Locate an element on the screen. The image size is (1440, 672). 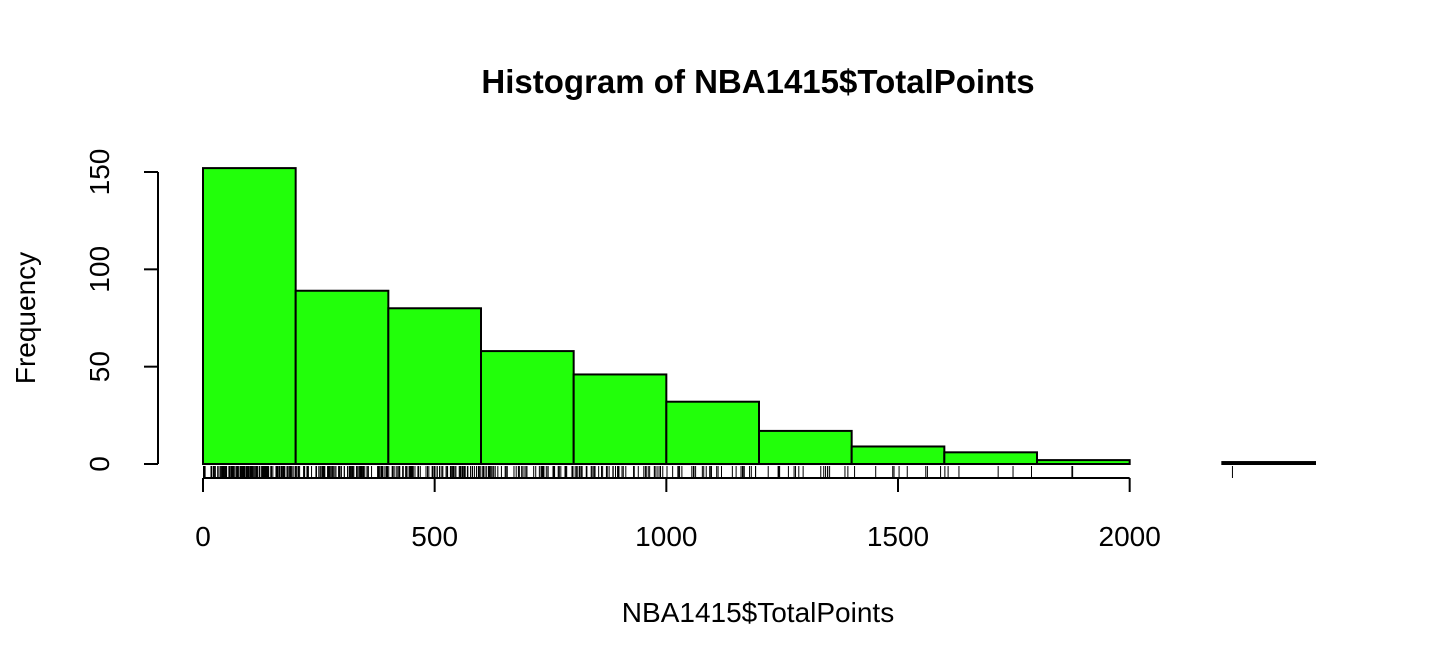
x-tick-label: 1500 is located at coordinates (898, 536).